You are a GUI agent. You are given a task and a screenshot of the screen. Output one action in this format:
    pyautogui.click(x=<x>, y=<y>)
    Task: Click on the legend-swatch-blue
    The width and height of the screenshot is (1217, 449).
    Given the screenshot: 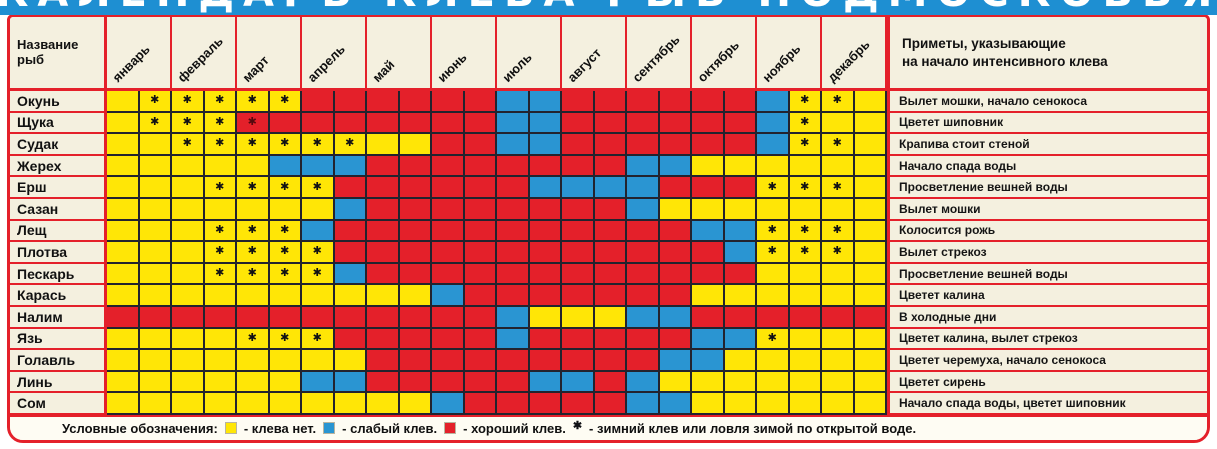 What is the action you would take?
    pyautogui.click(x=329, y=428)
    